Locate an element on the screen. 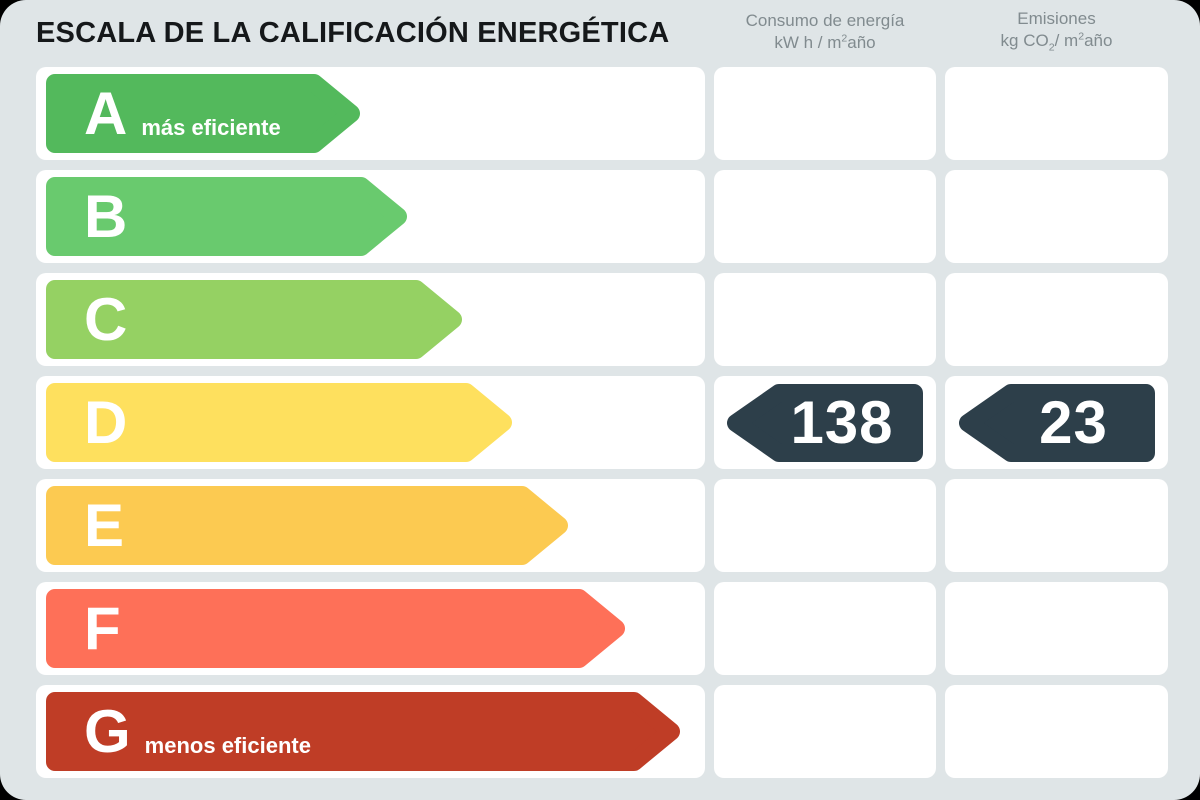  rating-row: C is located at coordinates (602, 319).